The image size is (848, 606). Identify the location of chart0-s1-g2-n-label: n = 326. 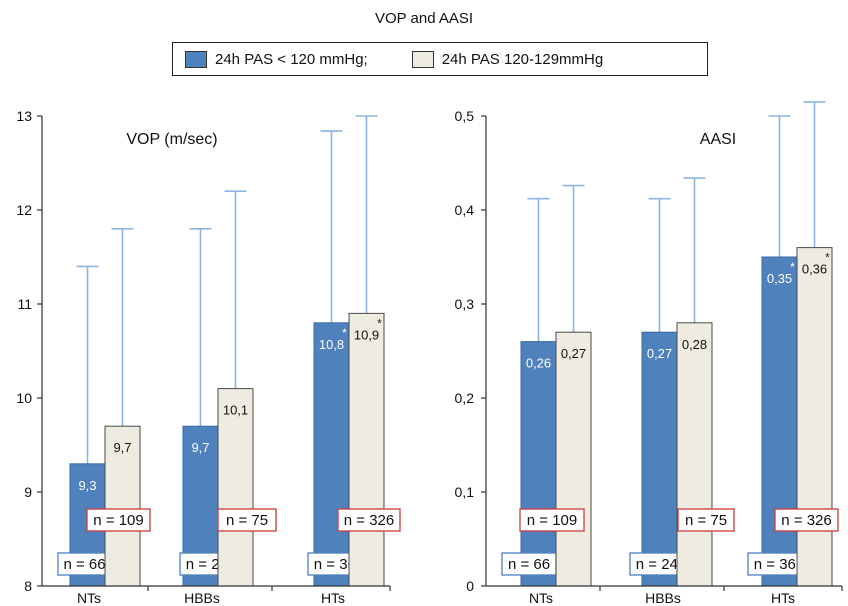
(369, 520).